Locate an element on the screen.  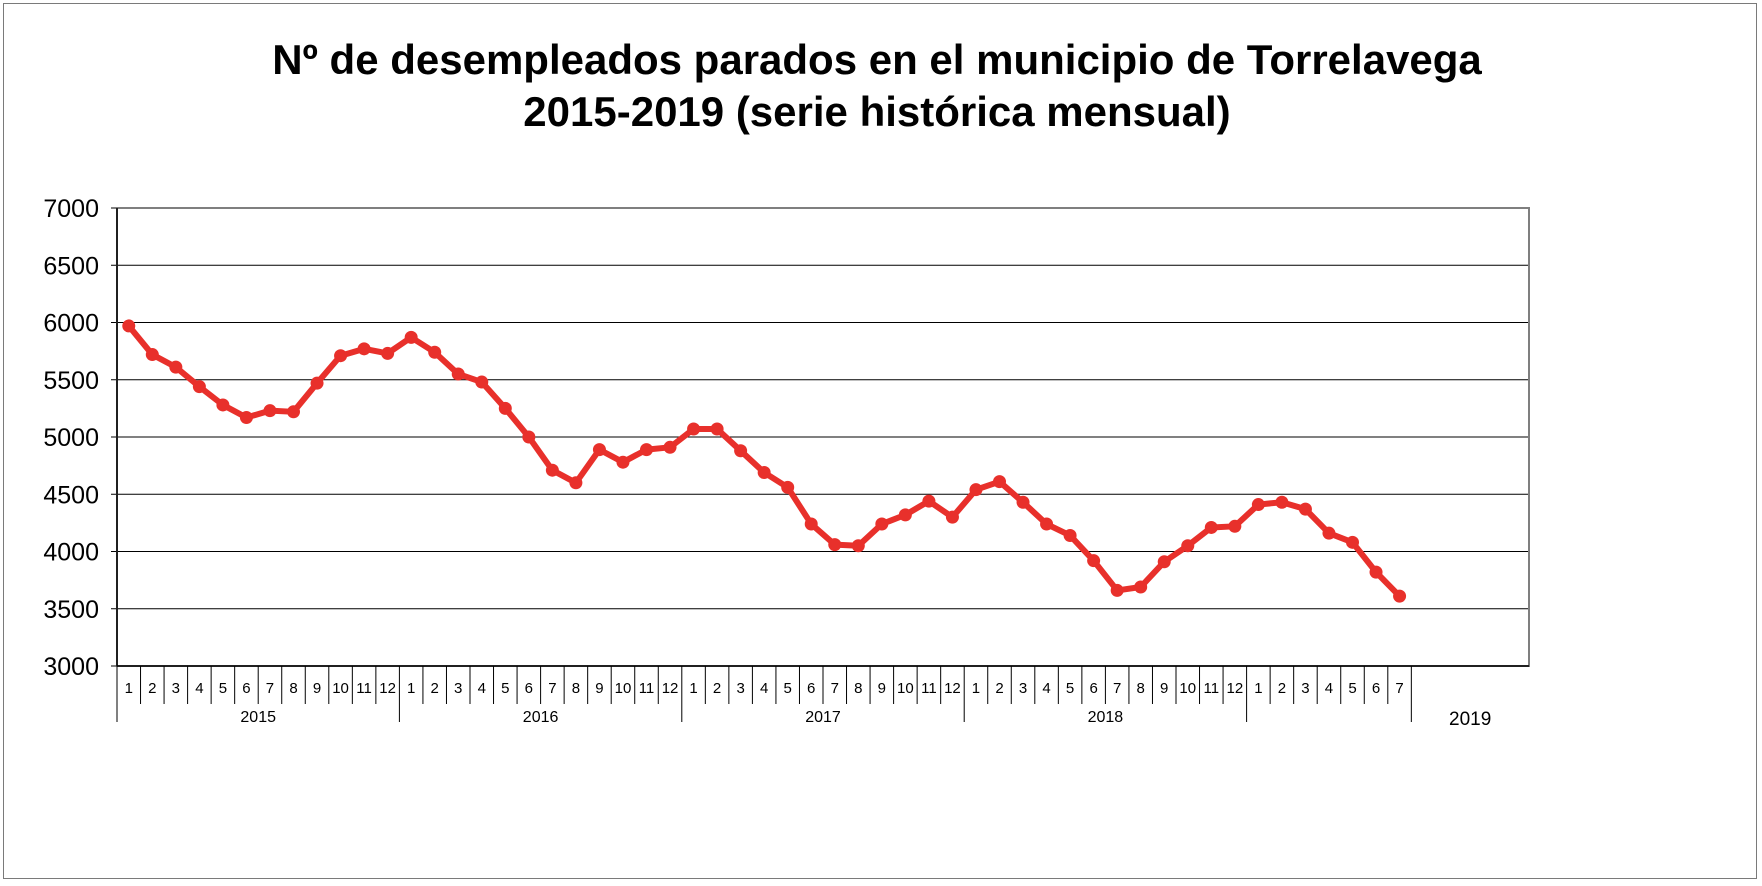
y-tick-label: 4000 is located at coordinates (71, 553).